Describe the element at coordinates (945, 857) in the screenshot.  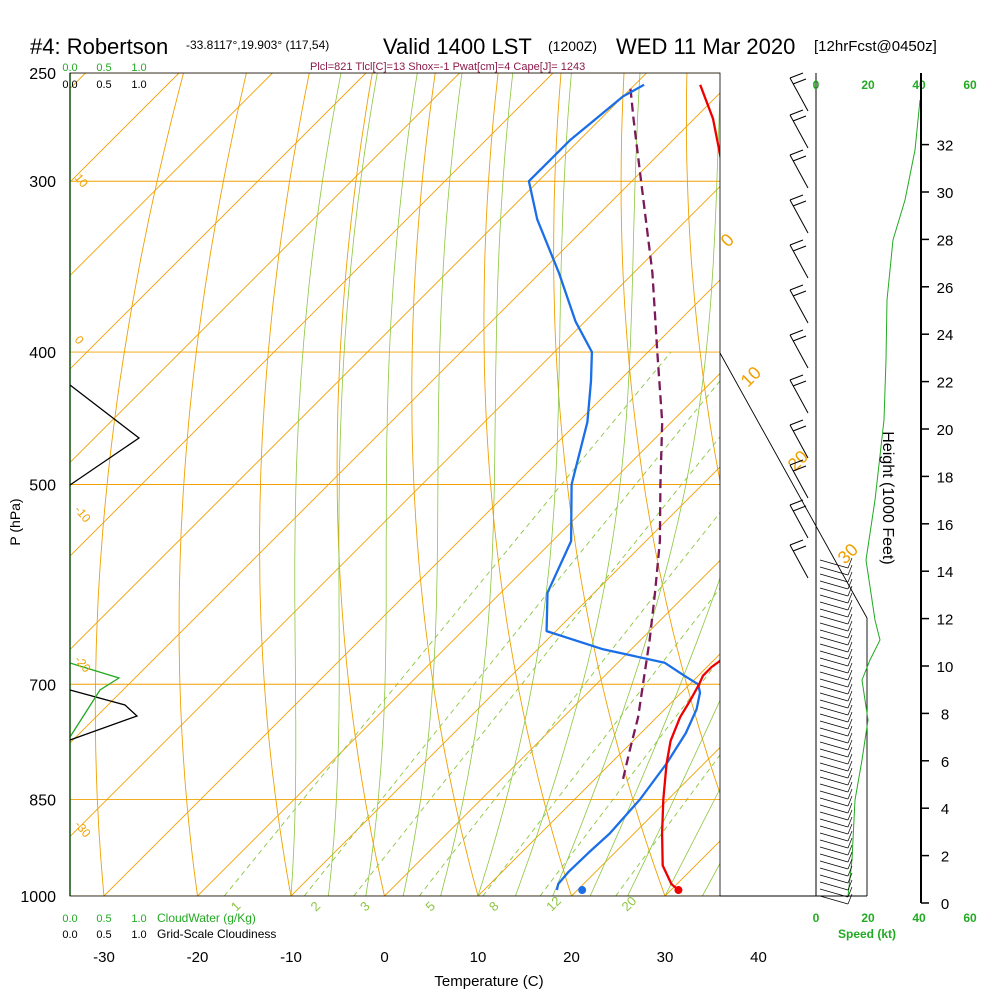
I see `height-tick-label: 2` at that location.